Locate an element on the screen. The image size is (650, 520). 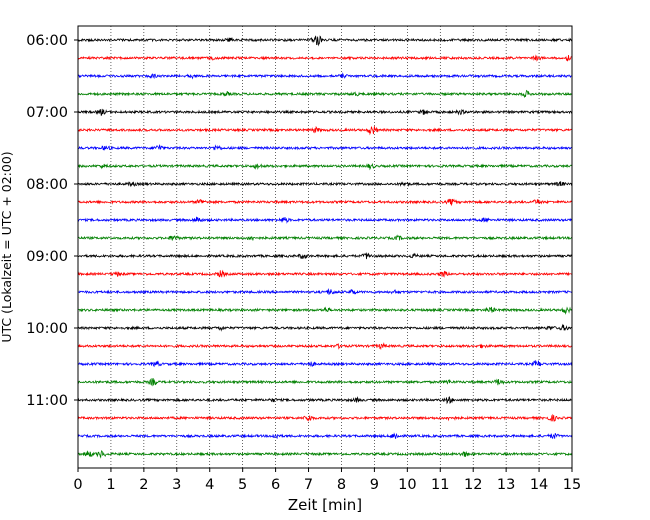
x-tick-label: 15 is located at coordinates (572, 485).